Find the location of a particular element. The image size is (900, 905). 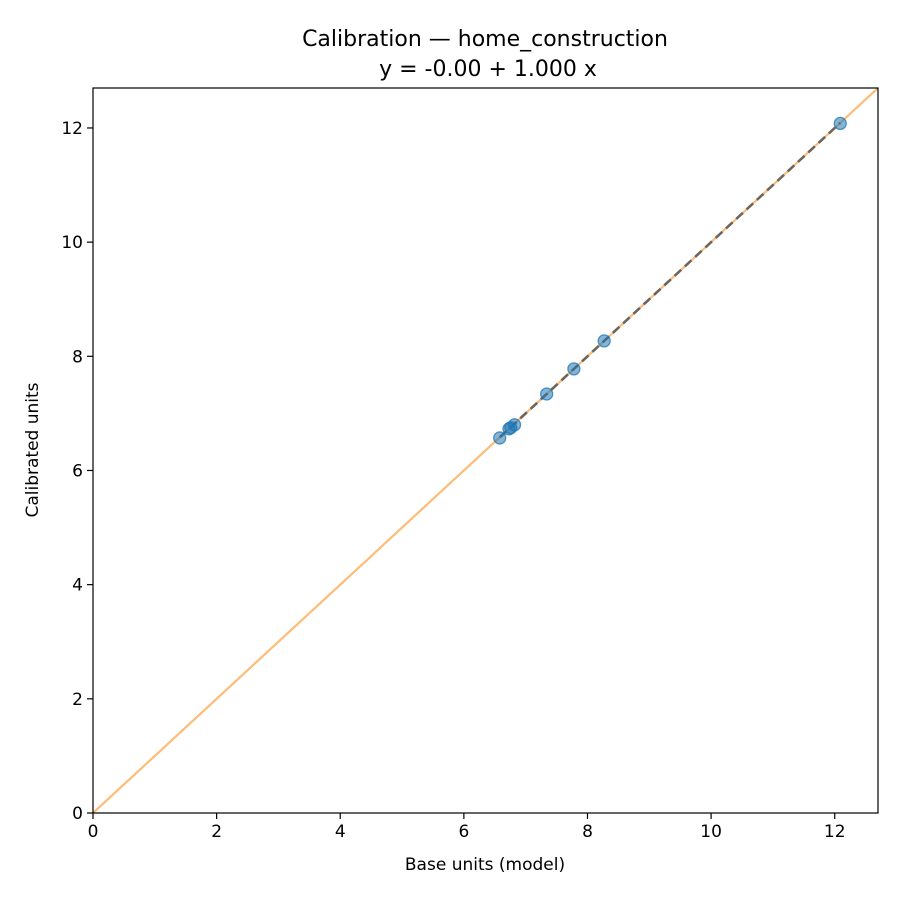

y-tick-label-6: 6 is located at coordinates (77, 471).